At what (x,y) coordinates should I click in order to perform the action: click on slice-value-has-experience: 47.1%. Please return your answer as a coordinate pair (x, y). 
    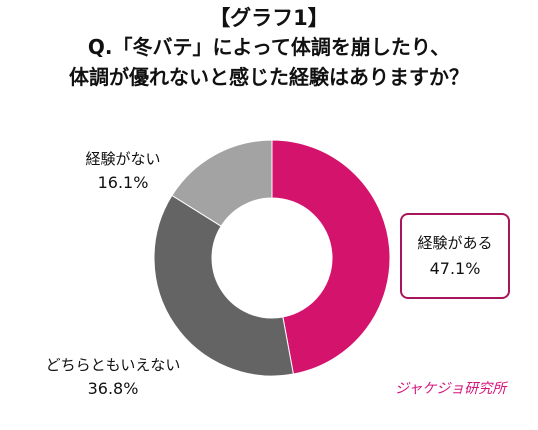
    Looking at the image, I should click on (455, 268).